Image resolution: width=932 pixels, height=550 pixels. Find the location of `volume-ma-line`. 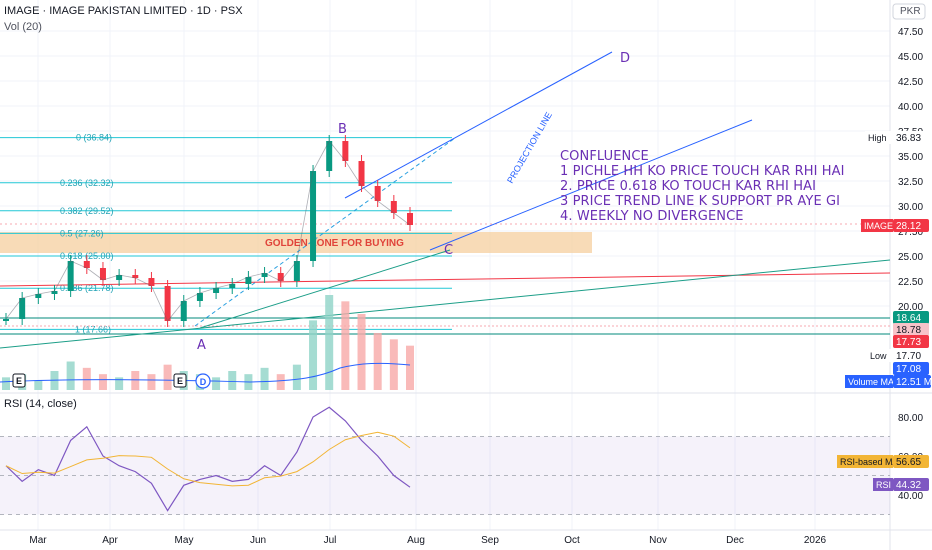

volume-ma-line is located at coordinates (205, 372).